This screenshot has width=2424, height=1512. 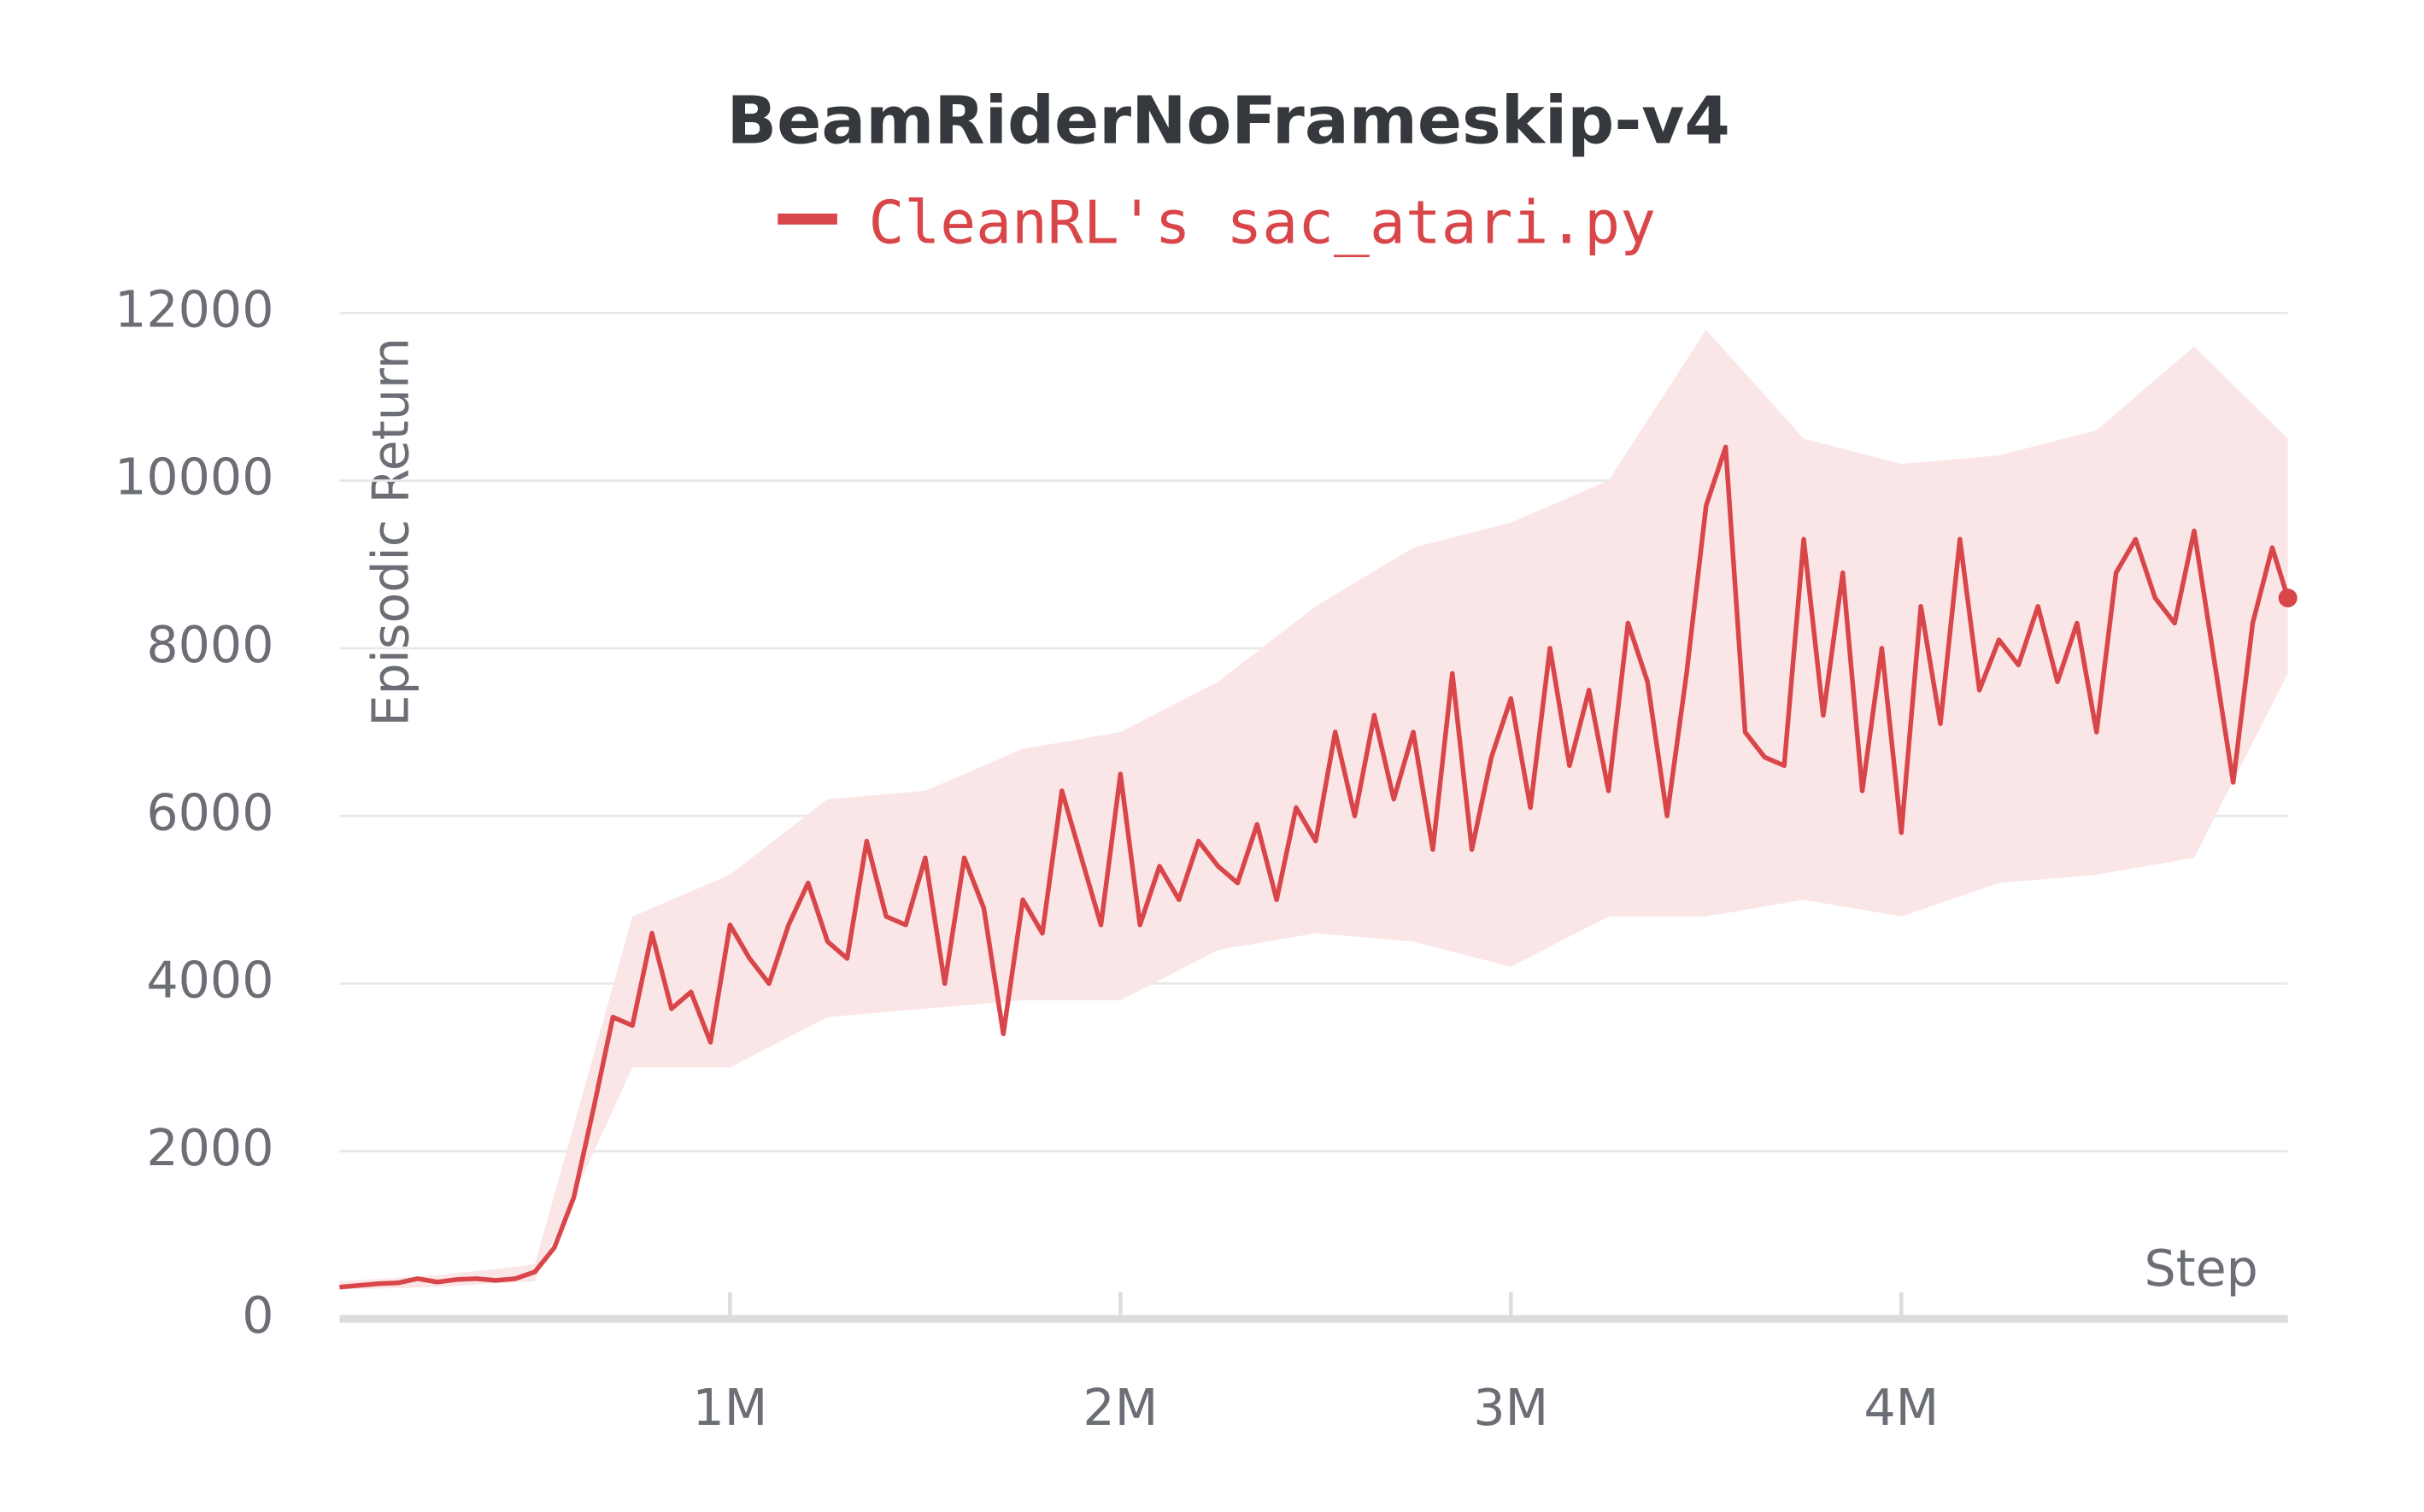 What do you see at coordinates (1901, 1408) in the screenshot?
I see `x-tick-label: 4M` at bounding box center [1901, 1408].